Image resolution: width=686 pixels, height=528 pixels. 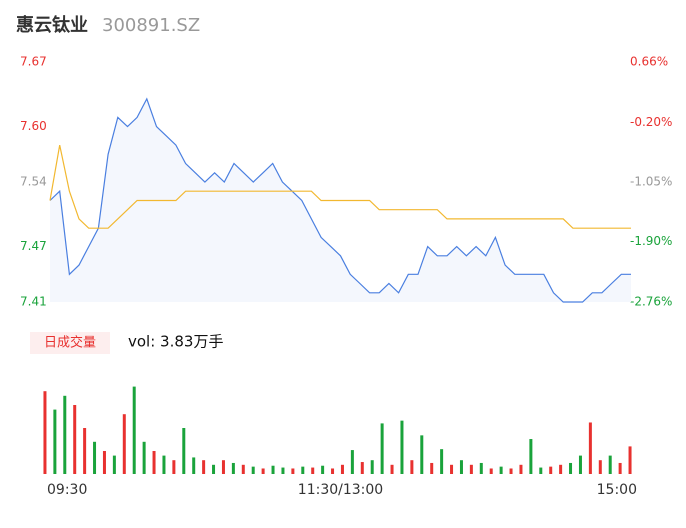 What do you see at coordinates (651, 302) in the screenshot?
I see `y2-tick-label: -2.76%` at bounding box center [651, 302].